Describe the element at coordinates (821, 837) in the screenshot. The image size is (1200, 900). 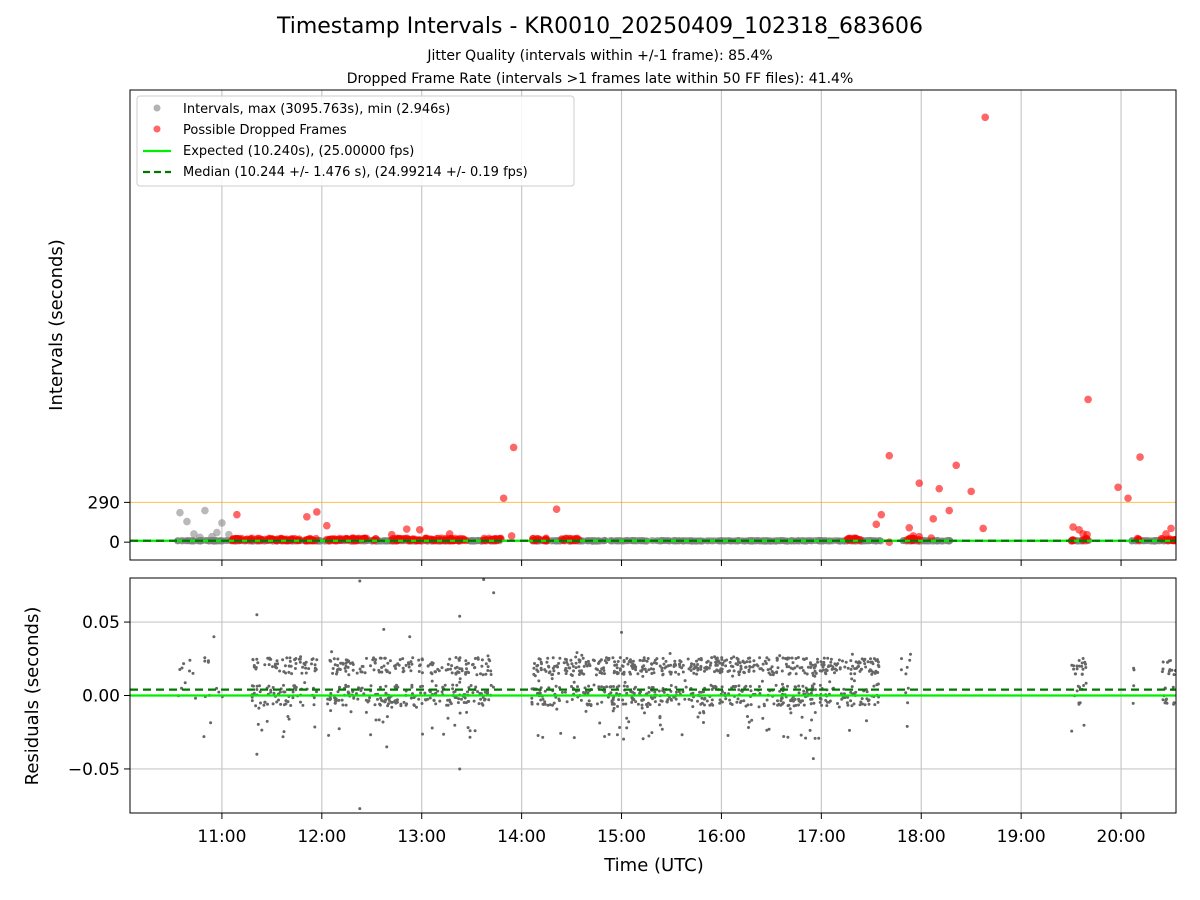
I see `x-tick-label: 17:00` at that location.